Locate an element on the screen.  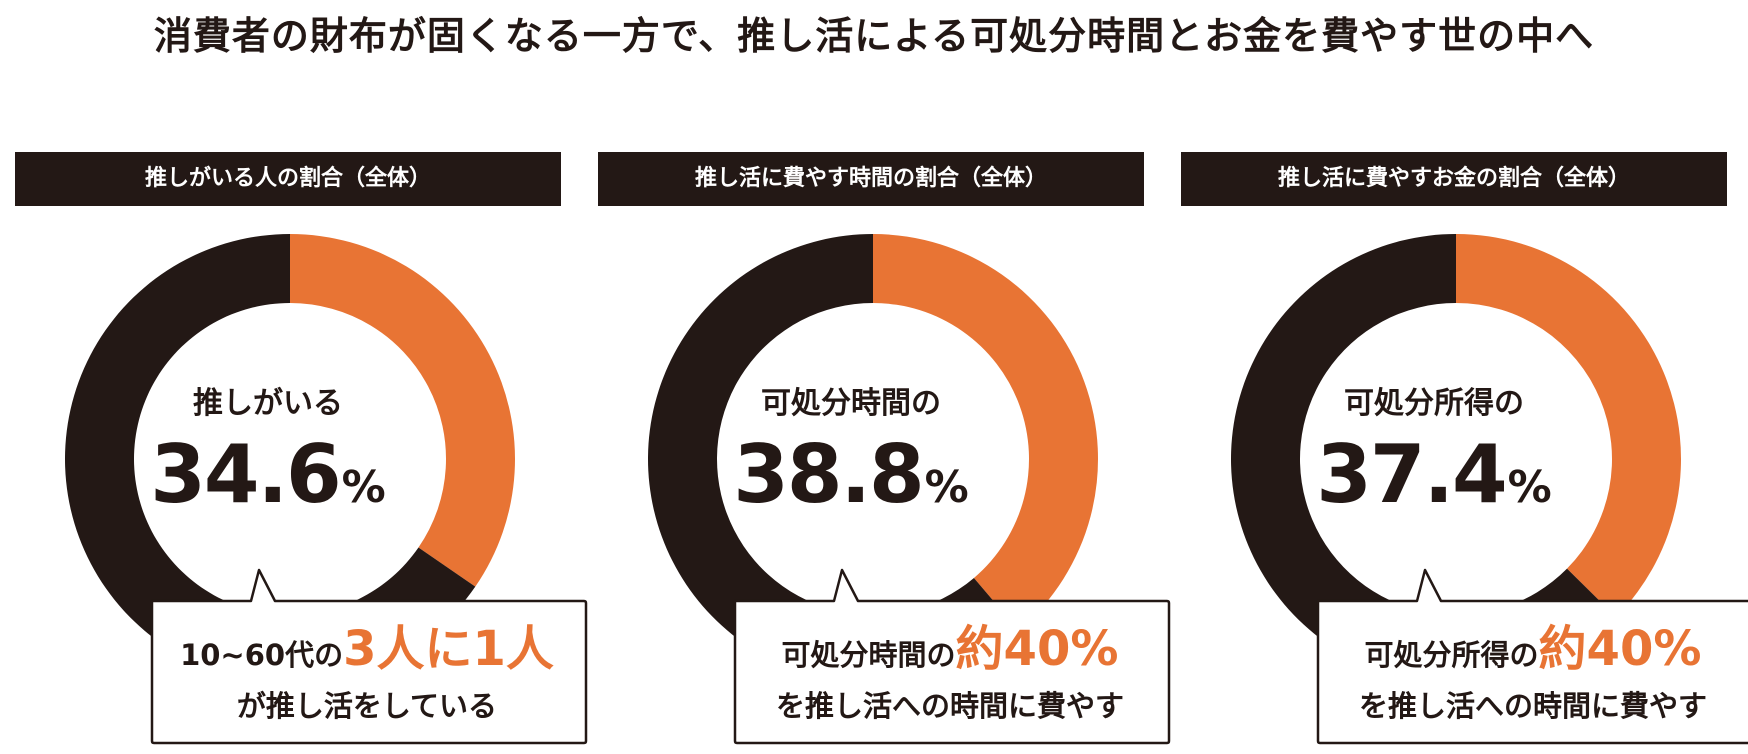
value-number: 34.6 is located at coordinates (245, 474).